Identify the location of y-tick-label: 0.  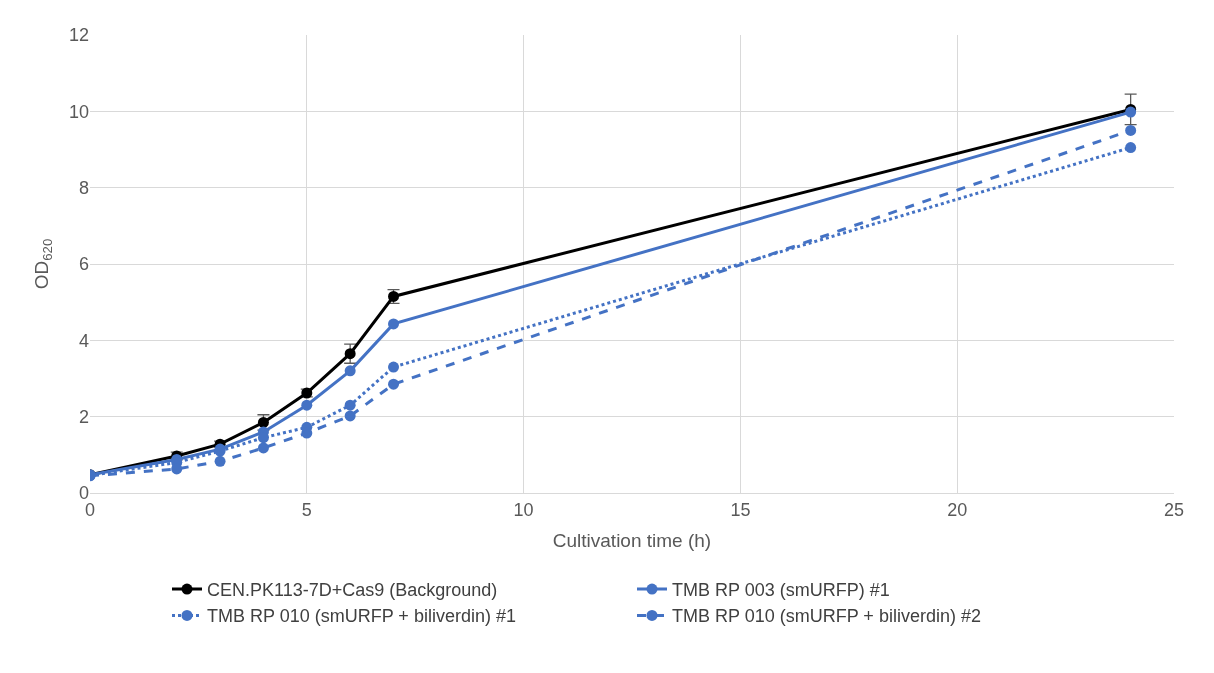
(83, 493).